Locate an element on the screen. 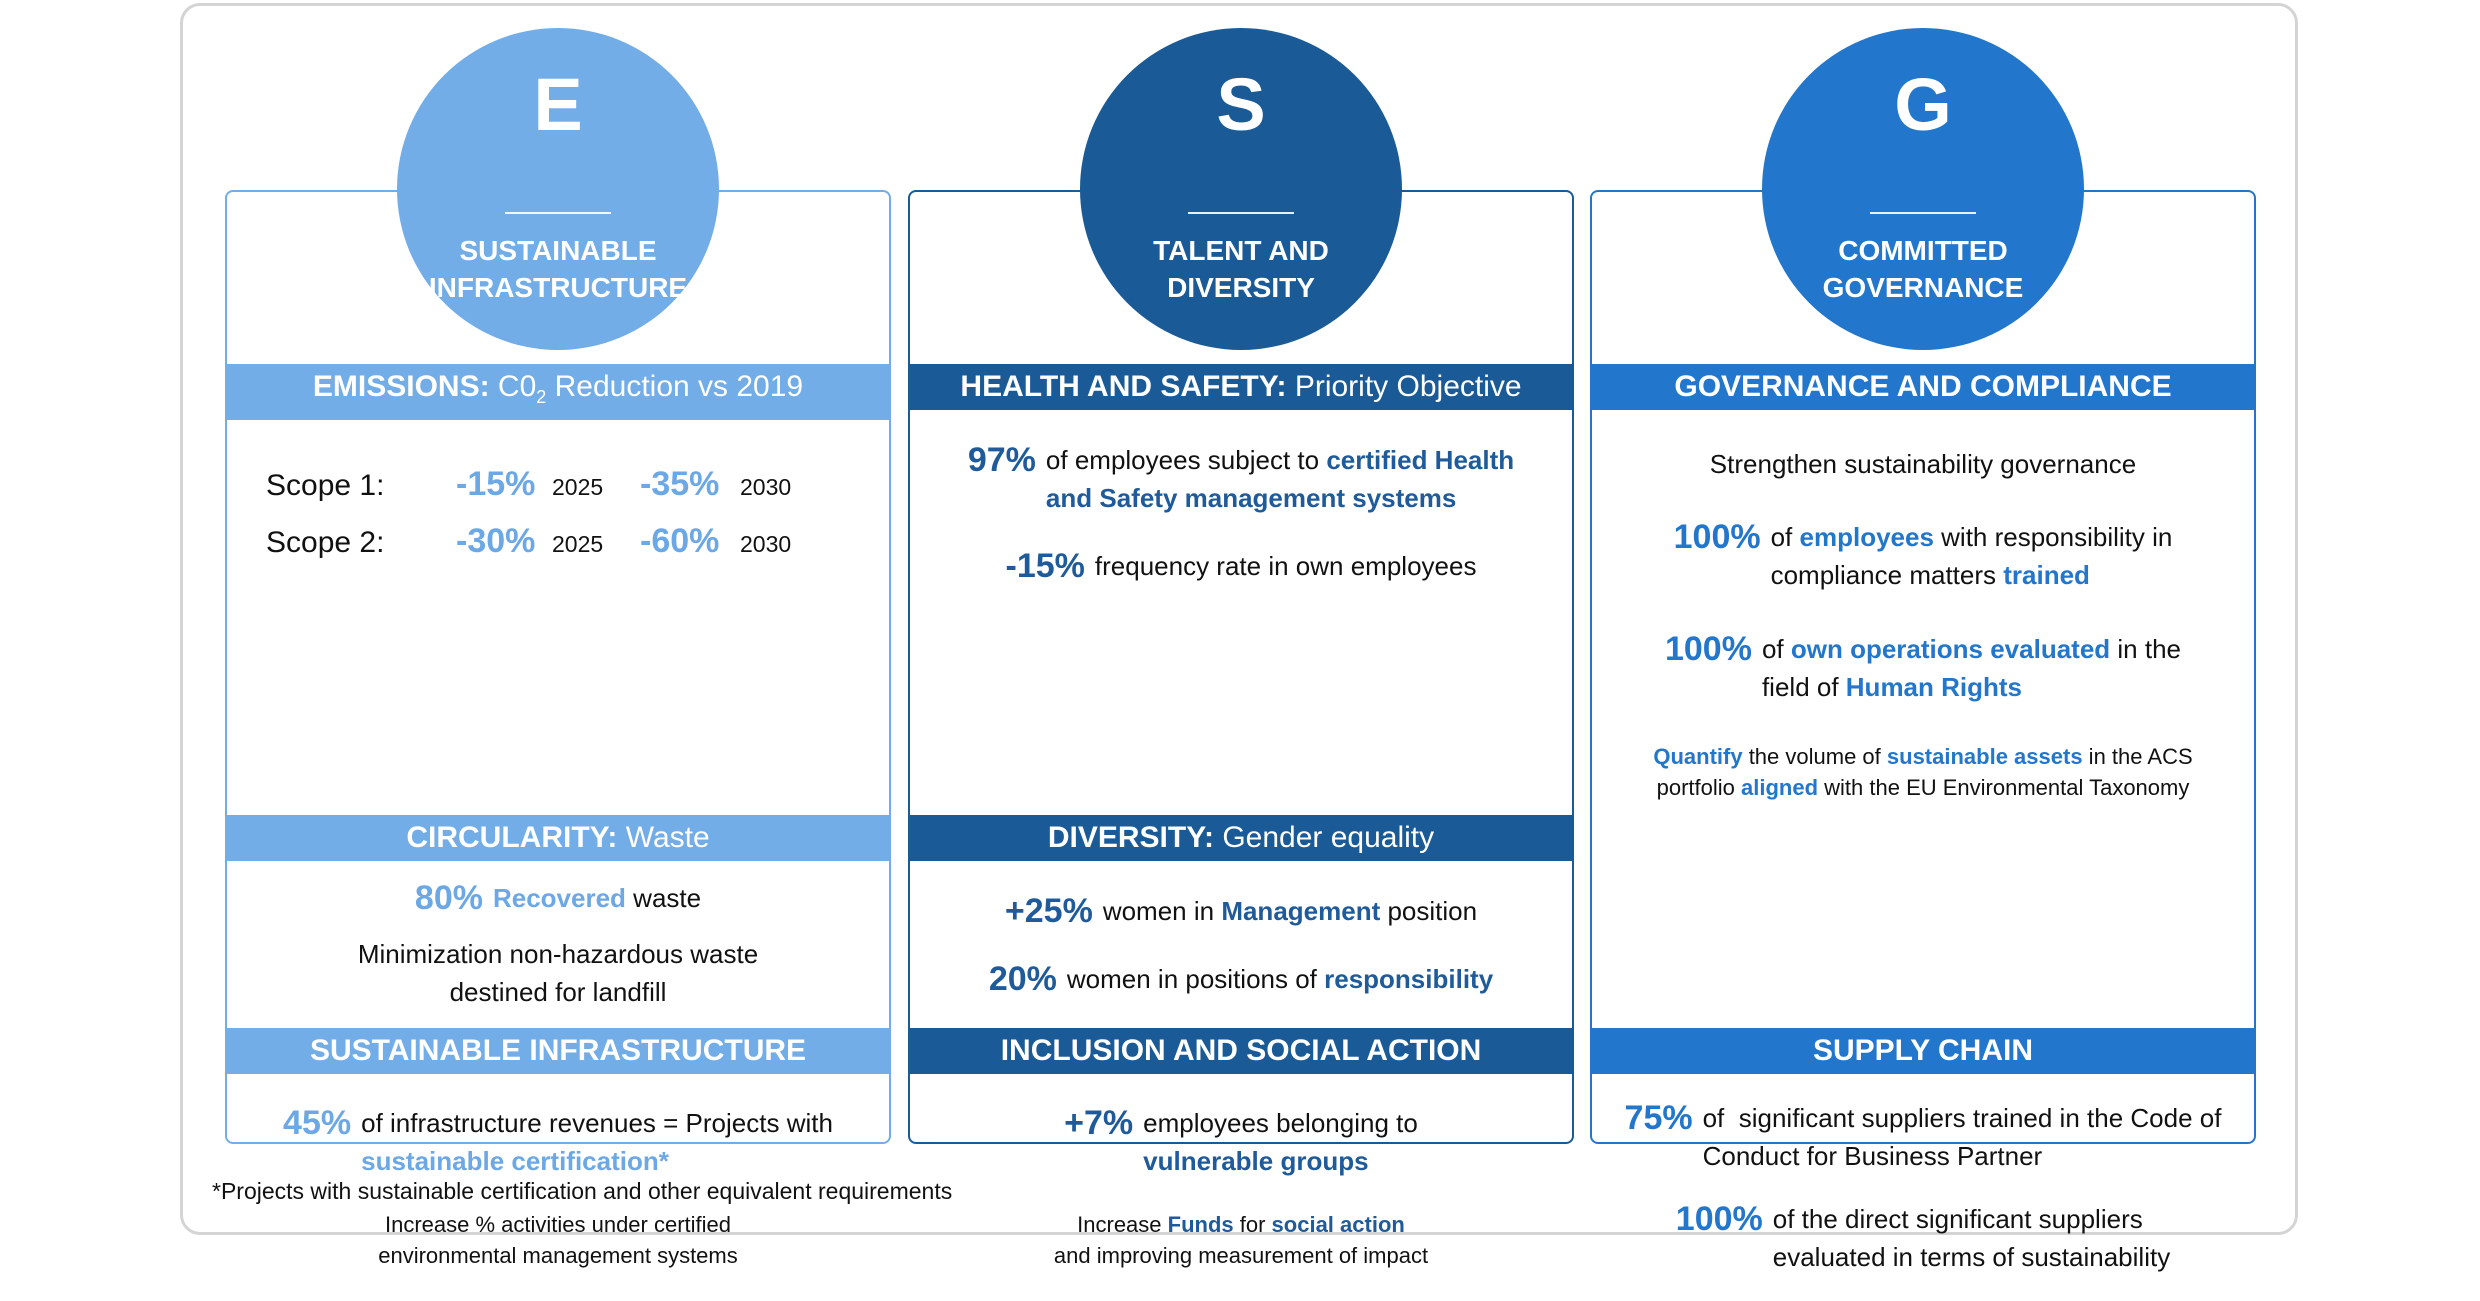  section-header-bold: SUSTAINABLE INFRASTRUCTURE is located at coordinates (558, 1050).